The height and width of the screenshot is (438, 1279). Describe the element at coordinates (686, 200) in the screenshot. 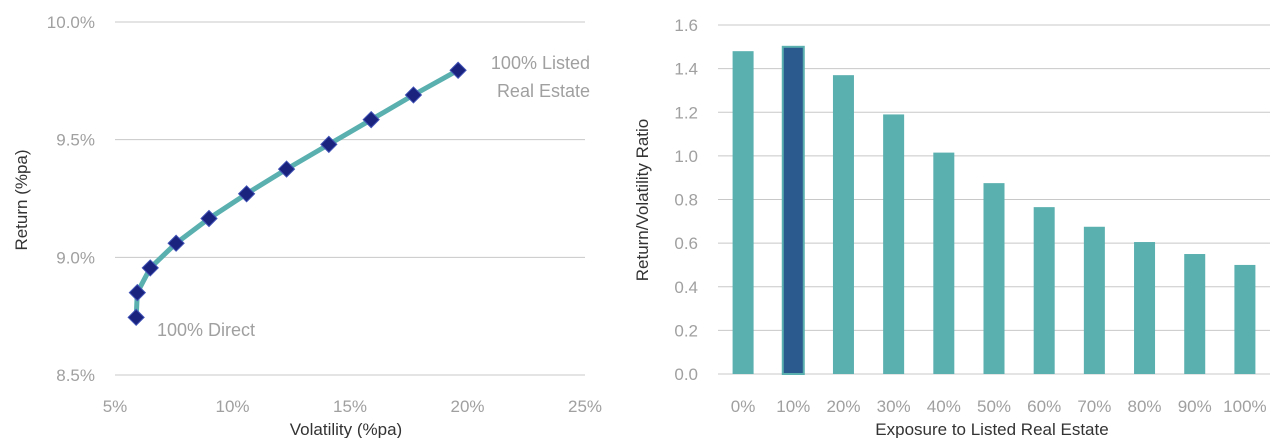

I see `right-y-tick-label: 0.8` at that location.